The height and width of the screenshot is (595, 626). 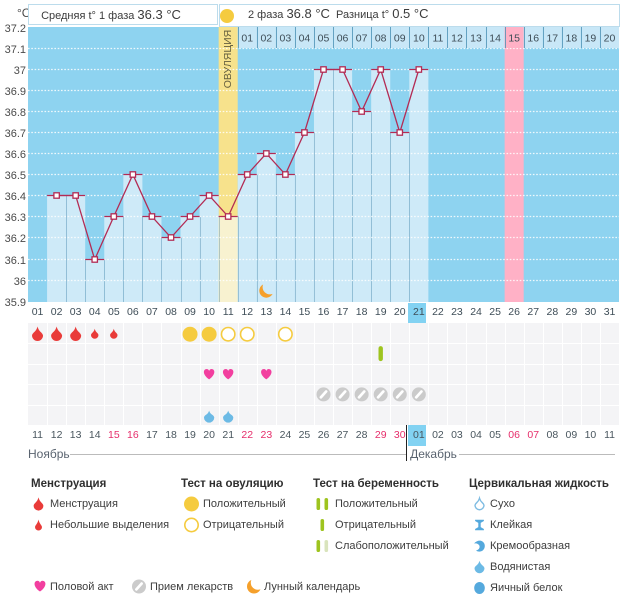 I want to click on svg-text: 08, so click(x=381, y=39).